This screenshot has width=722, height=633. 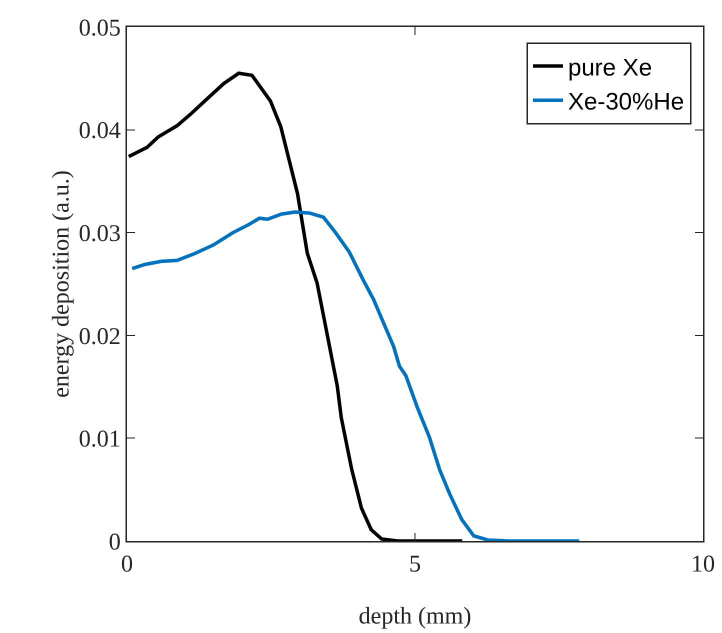 What do you see at coordinates (99, 28) in the screenshot?
I see `y-tick-label: 0.05` at bounding box center [99, 28].